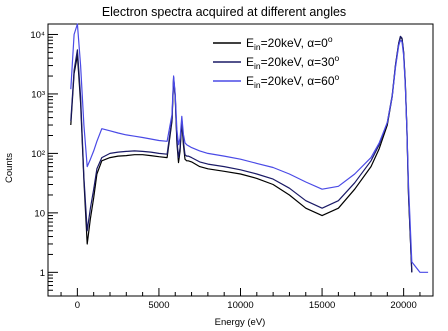 This screenshot has width=448, height=331. Describe the element at coordinates (37, 35) in the screenshot. I see `y-tick-label-4: 10⁴` at that location.